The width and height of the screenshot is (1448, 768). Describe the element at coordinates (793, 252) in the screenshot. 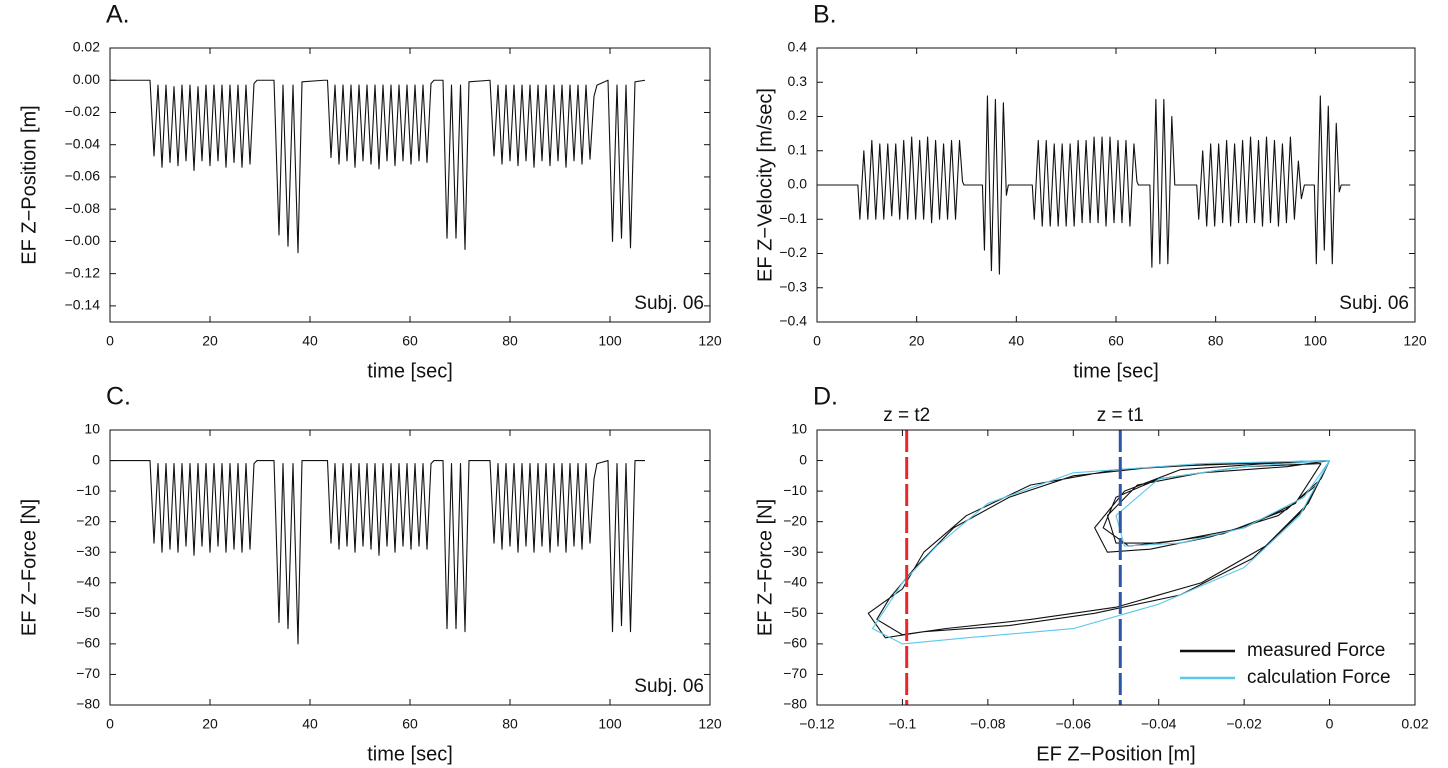

I see `y-tick-label: −0.2` at that location.